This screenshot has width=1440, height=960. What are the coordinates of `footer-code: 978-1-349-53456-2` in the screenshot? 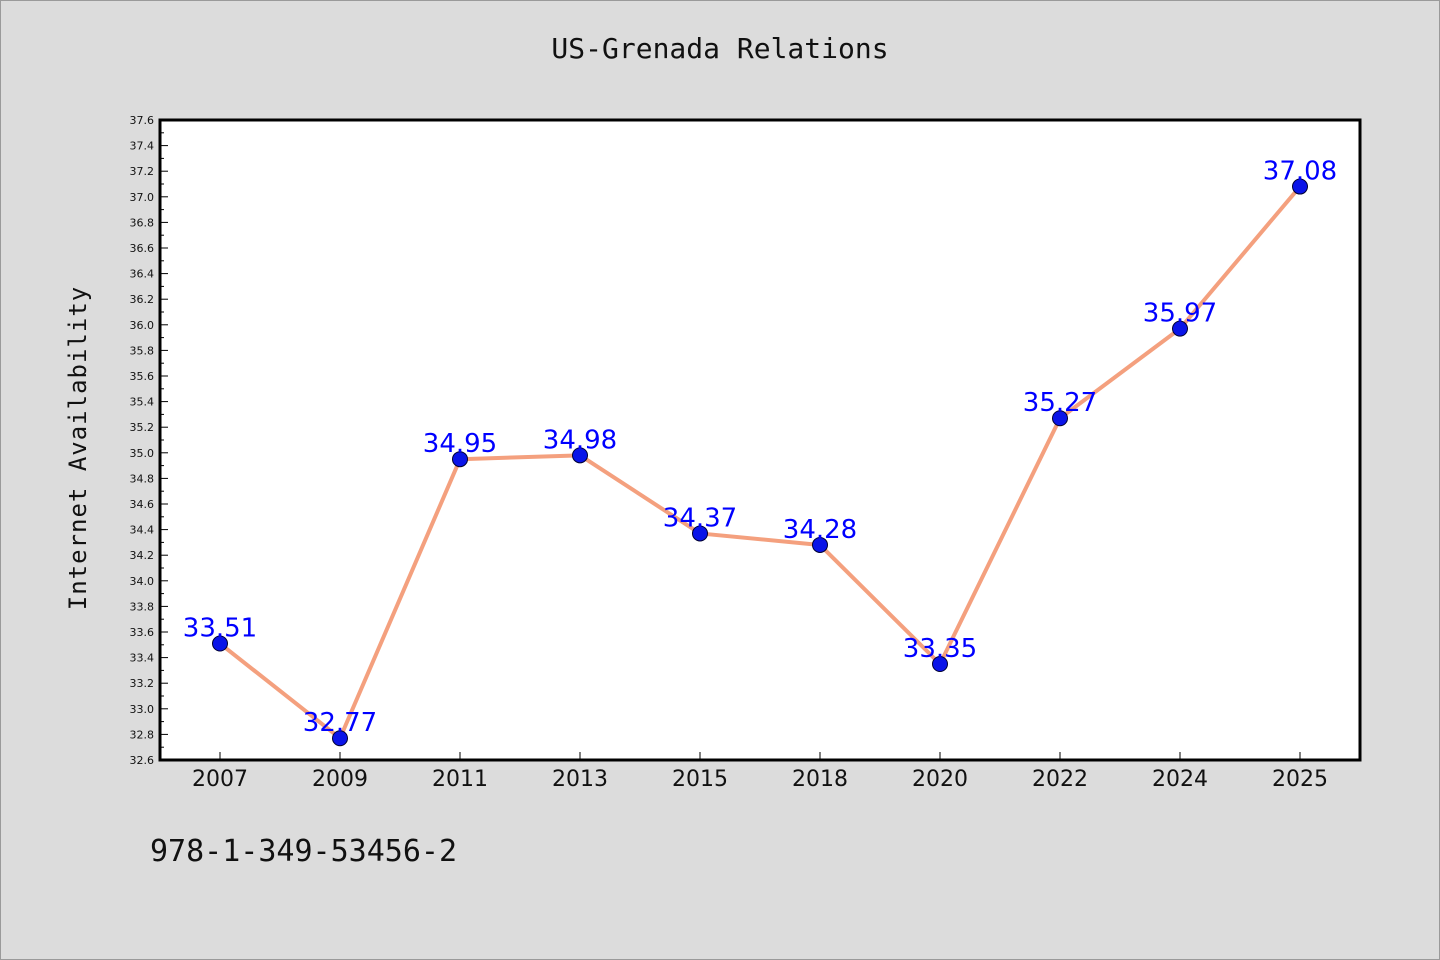 It's located at (304, 851).